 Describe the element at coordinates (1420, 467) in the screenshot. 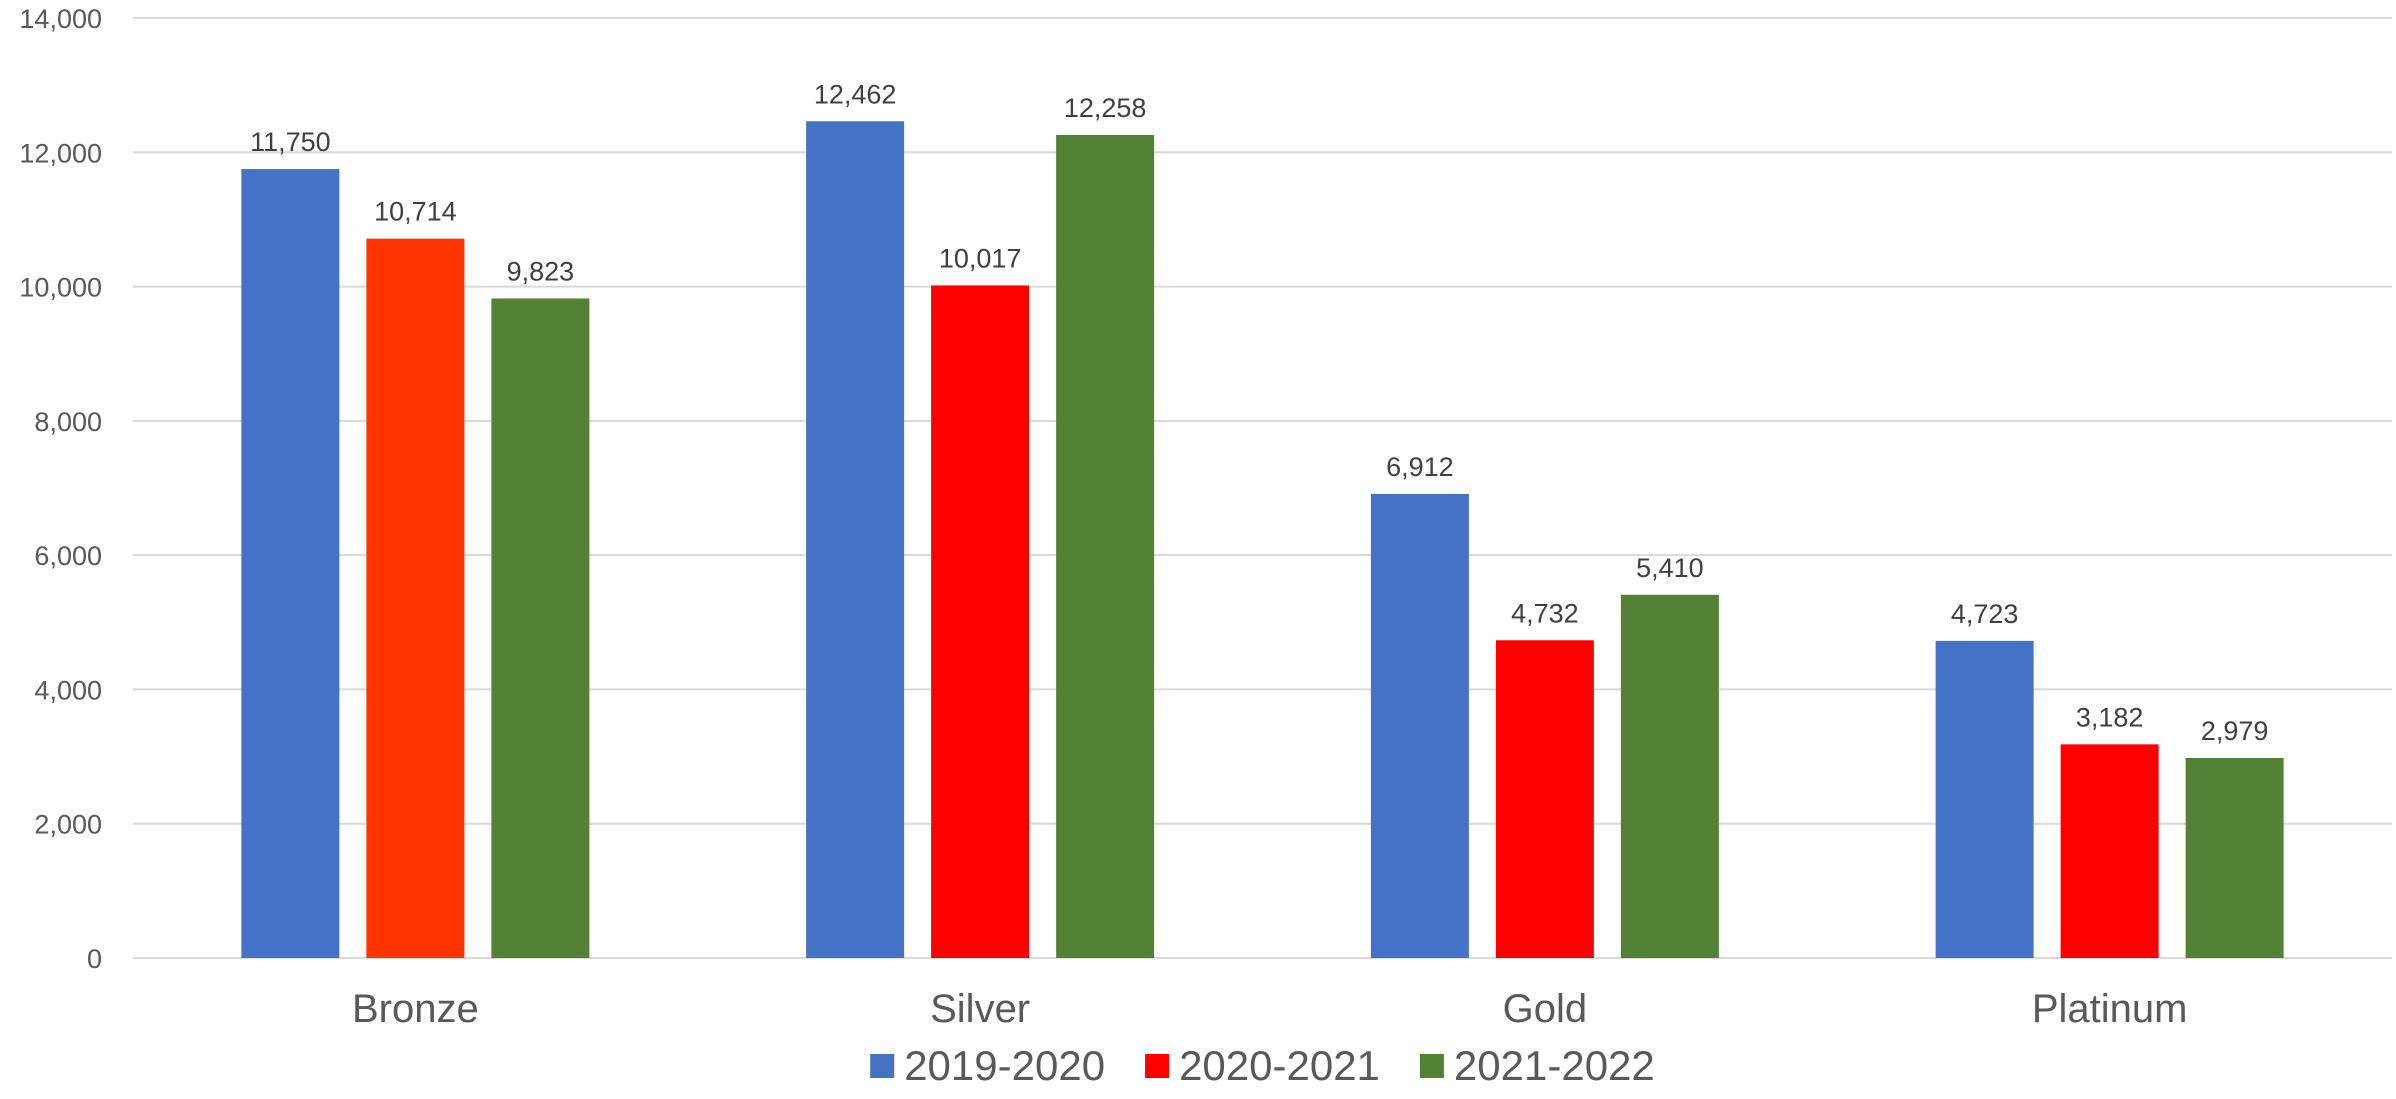

I see `data-label: 6,912` at that location.